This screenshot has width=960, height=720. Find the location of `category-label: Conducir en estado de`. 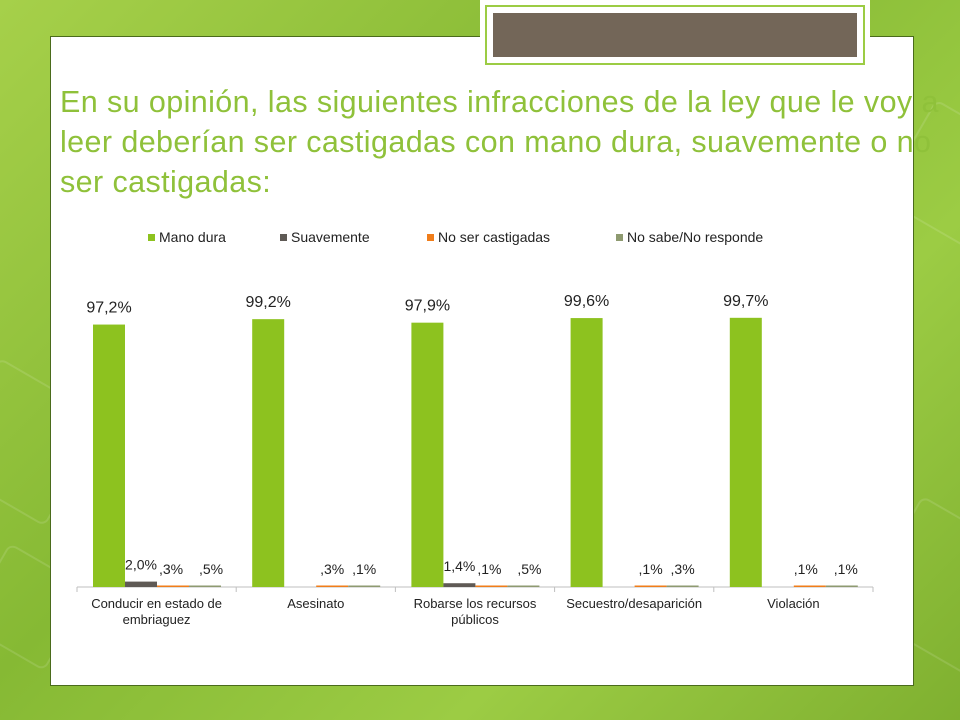

category-label: Conducir en estado de is located at coordinates (156, 603).